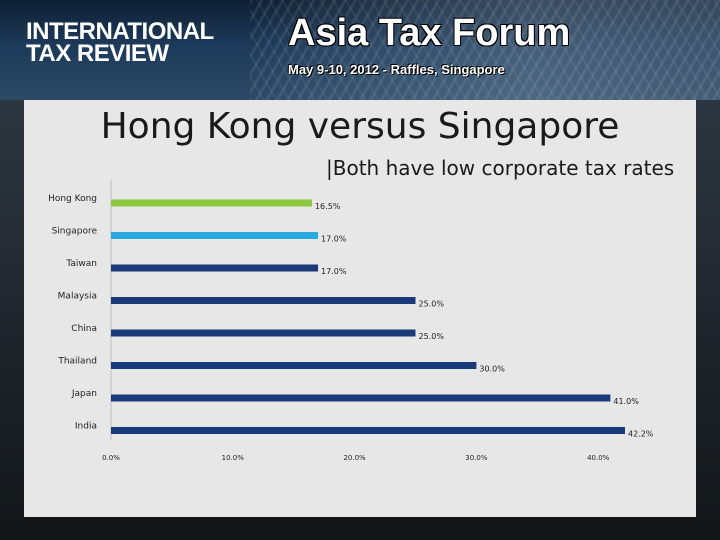  I want to click on bar-china, so click(263, 333).